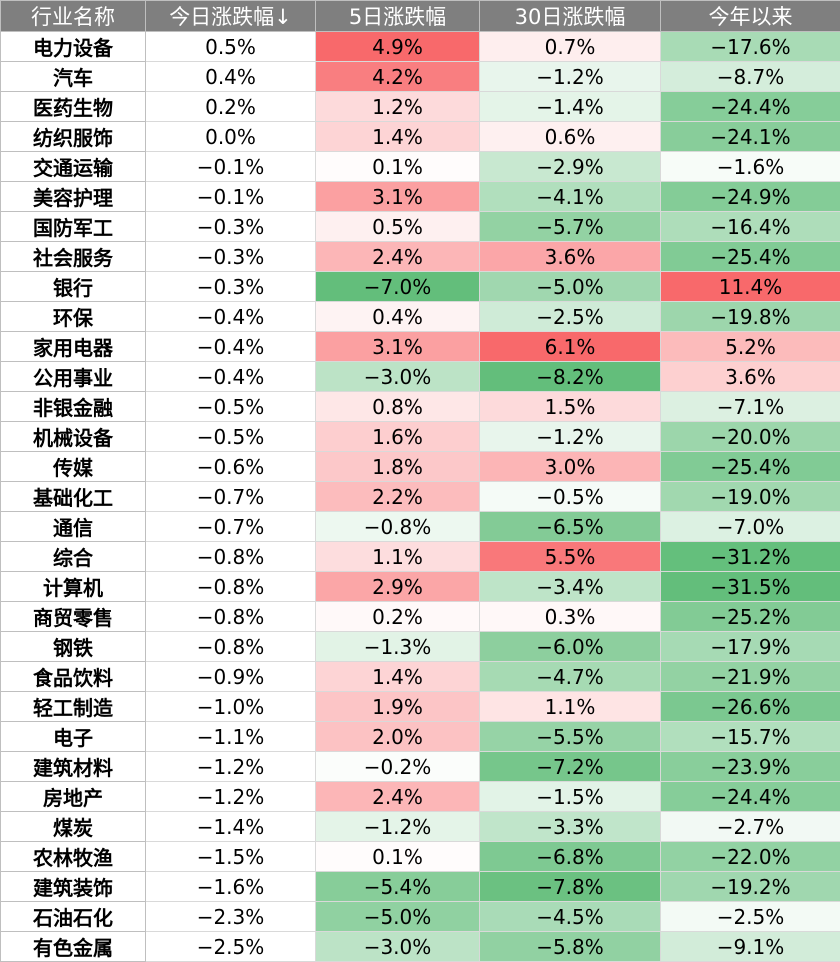  I want to click on ytd-change-cell: −19.2%, so click(750, 887).